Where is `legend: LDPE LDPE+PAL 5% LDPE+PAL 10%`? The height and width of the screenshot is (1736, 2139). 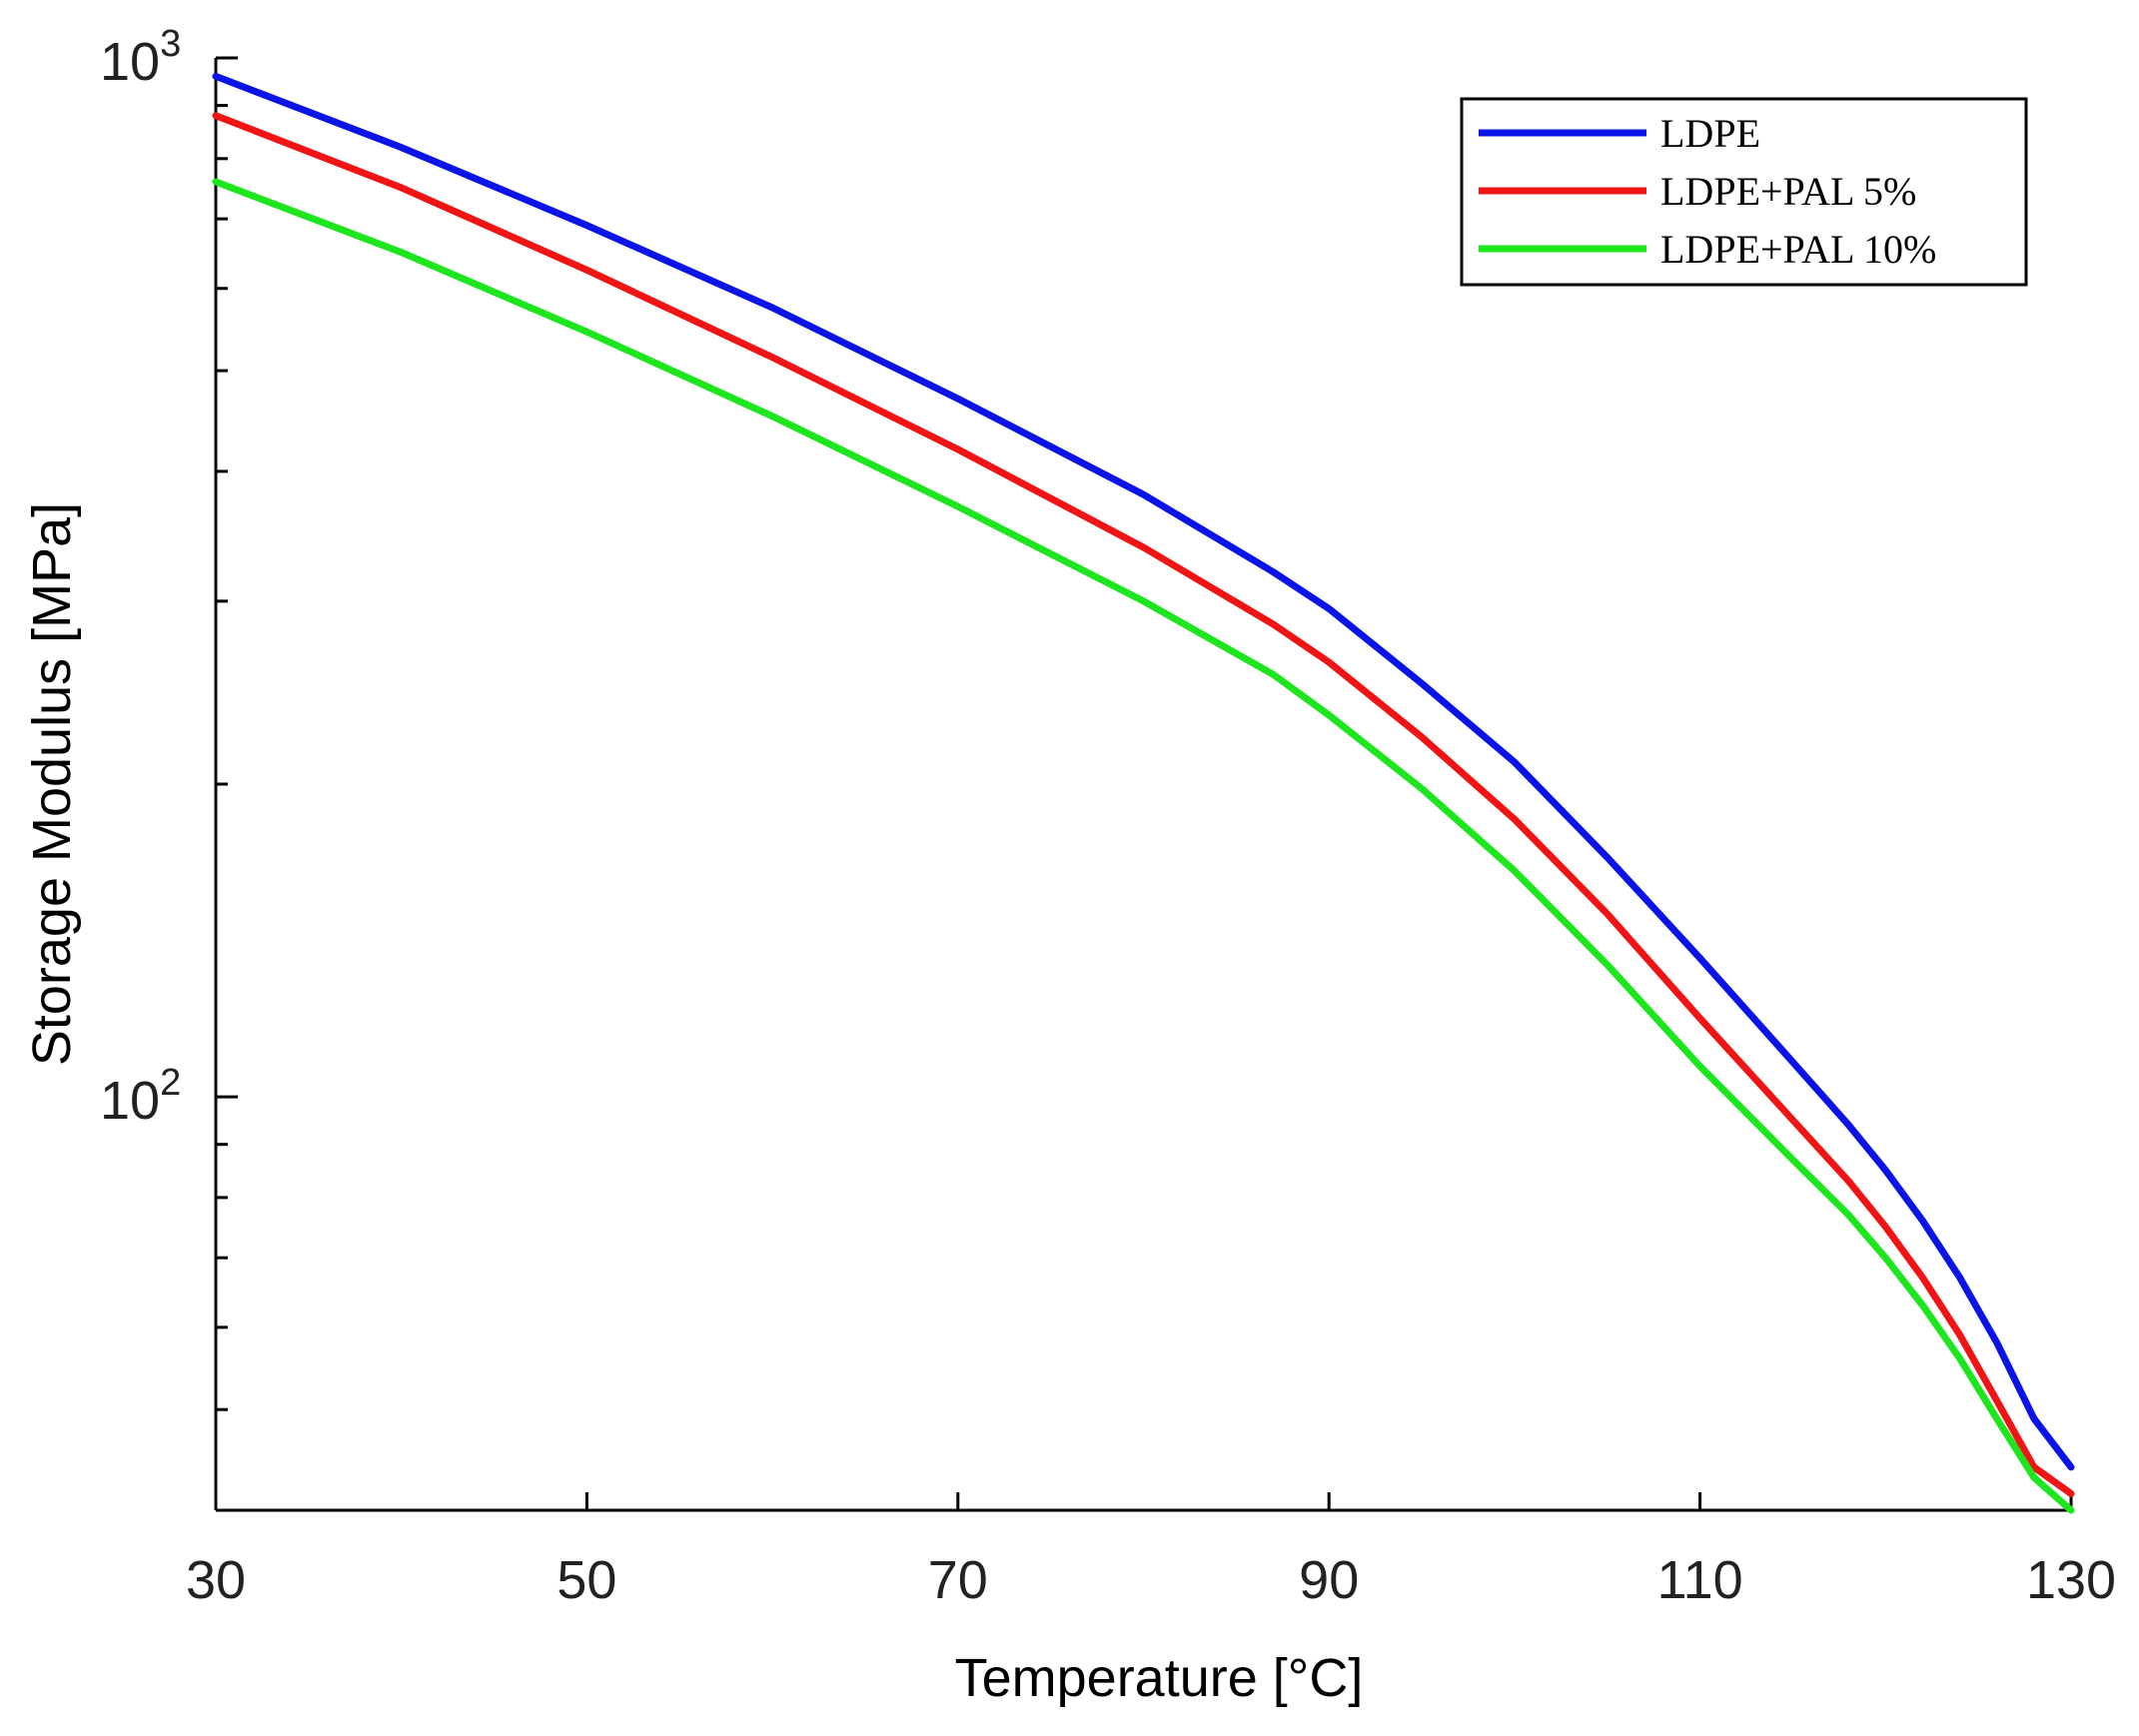 legend: LDPE LDPE+PAL 5% LDPE+PAL 10% is located at coordinates (1744, 192).